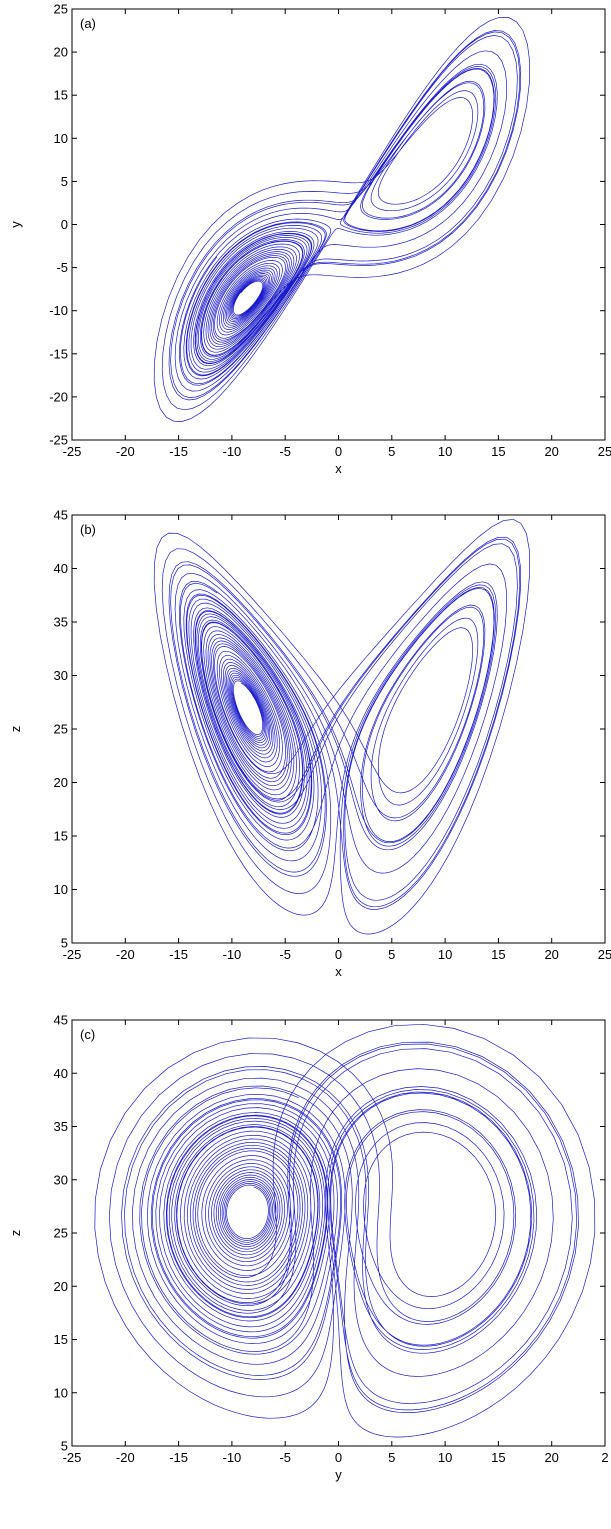  I want to click on x-tick-label: 2, so click(604, 1457).